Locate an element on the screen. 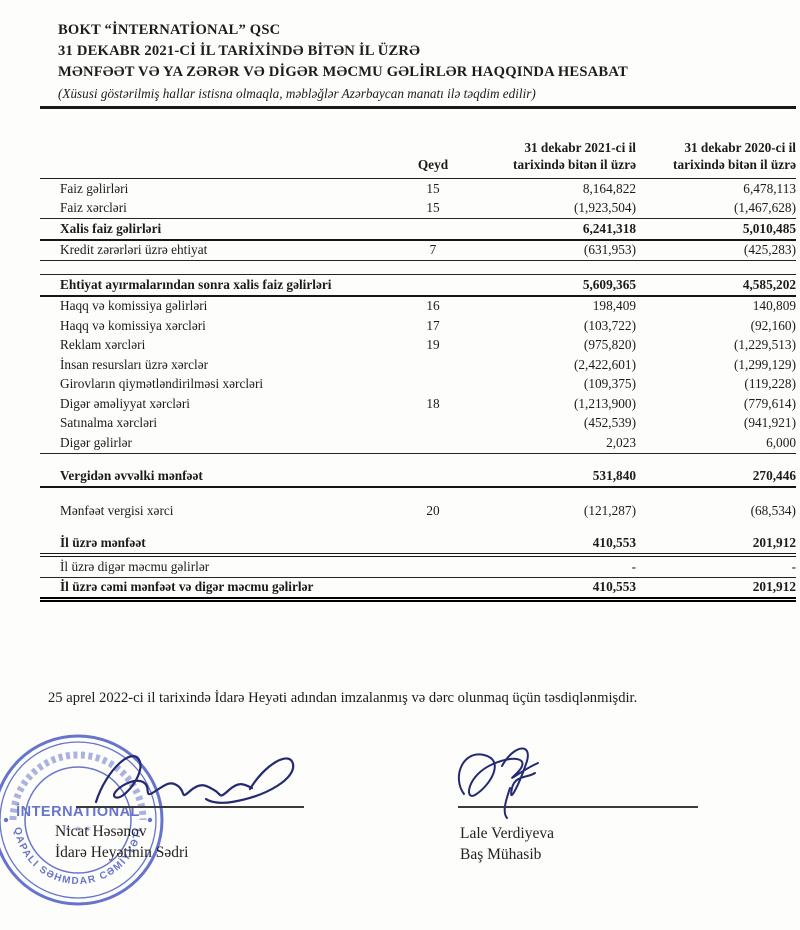 Image resolution: width=800 pixels, height=930 pixels. row-value-2020: 5,010,485 is located at coordinates (769, 228).